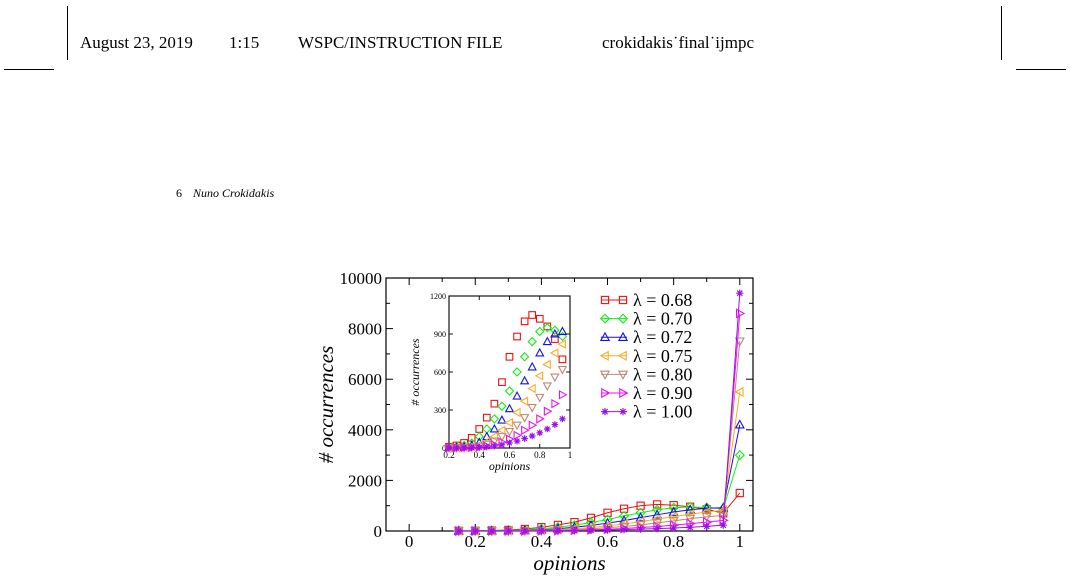  I want to click on header-date: August 23, 2019, so click(136, 42).